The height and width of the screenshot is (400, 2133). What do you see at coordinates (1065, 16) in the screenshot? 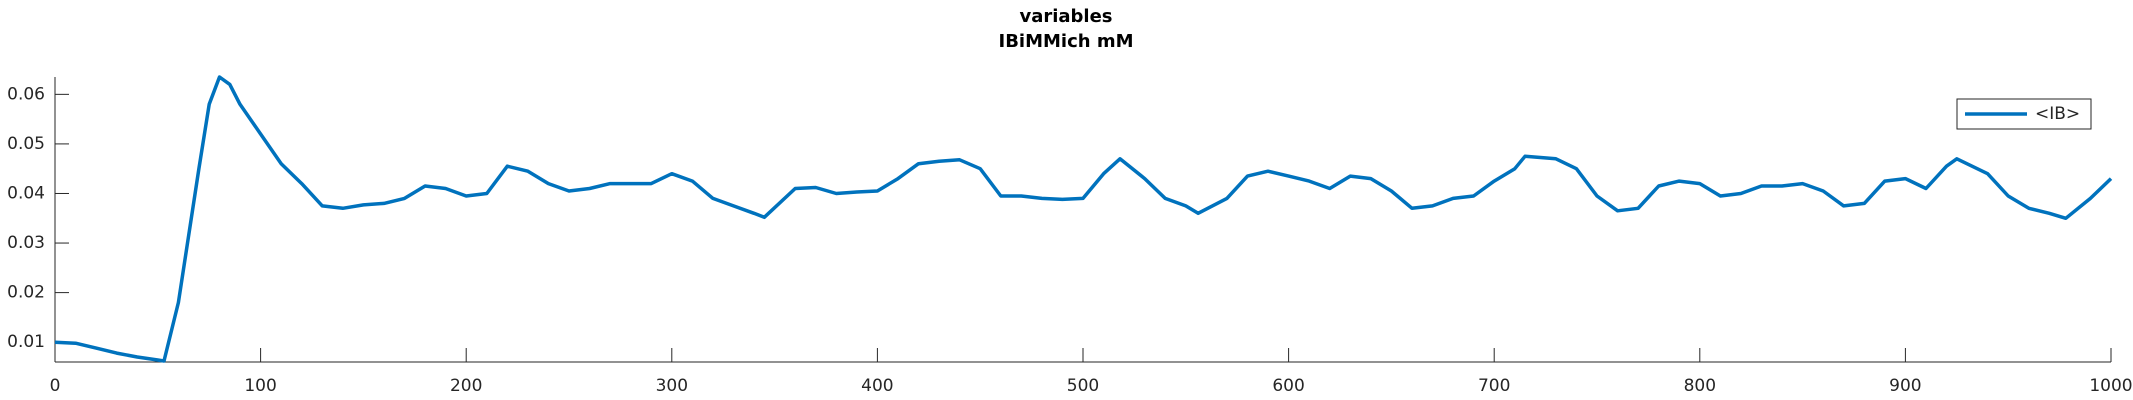
I see `chart-title: variables` at bounding box center [1065, 16].